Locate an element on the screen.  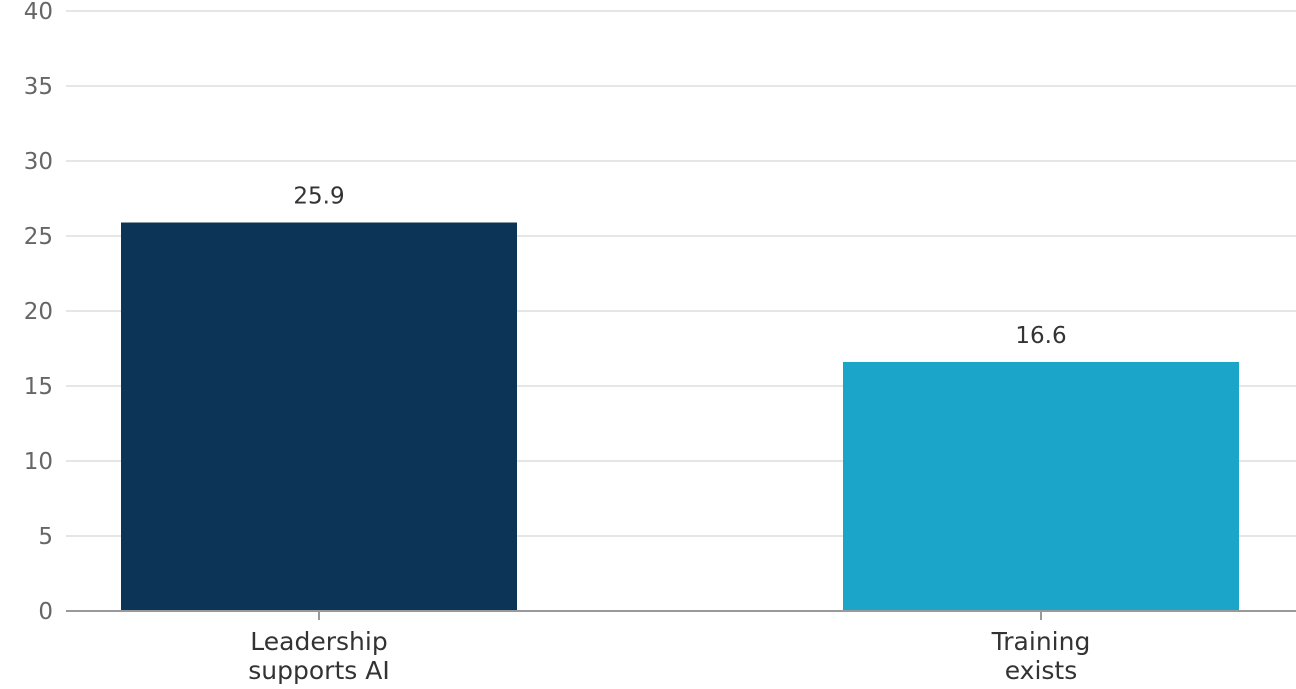
data-label: 16.6 is located at coordinates (1040, 336).